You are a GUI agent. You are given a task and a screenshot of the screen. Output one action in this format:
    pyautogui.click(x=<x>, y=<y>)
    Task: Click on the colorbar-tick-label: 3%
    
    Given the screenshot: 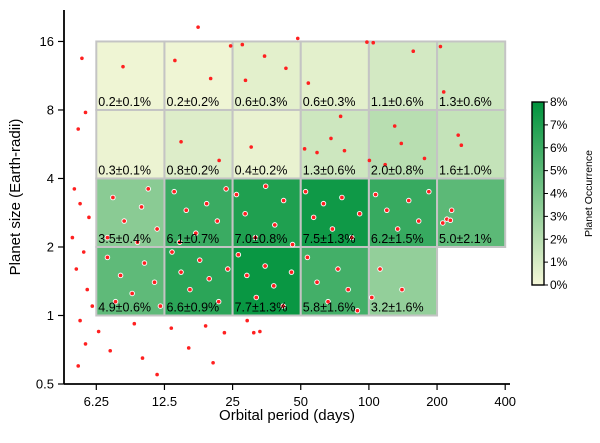 What is the action you would take?
    pyautogui.click(x=559, y=216)
    